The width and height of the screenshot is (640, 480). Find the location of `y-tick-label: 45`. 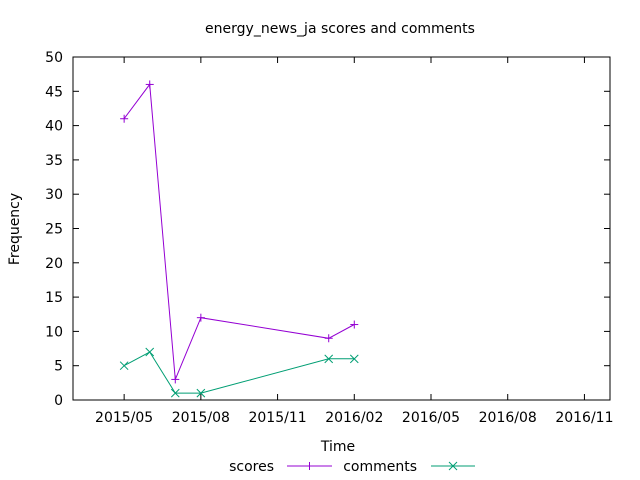

y-tick-label: 45 is located at coordinates (54, 92).